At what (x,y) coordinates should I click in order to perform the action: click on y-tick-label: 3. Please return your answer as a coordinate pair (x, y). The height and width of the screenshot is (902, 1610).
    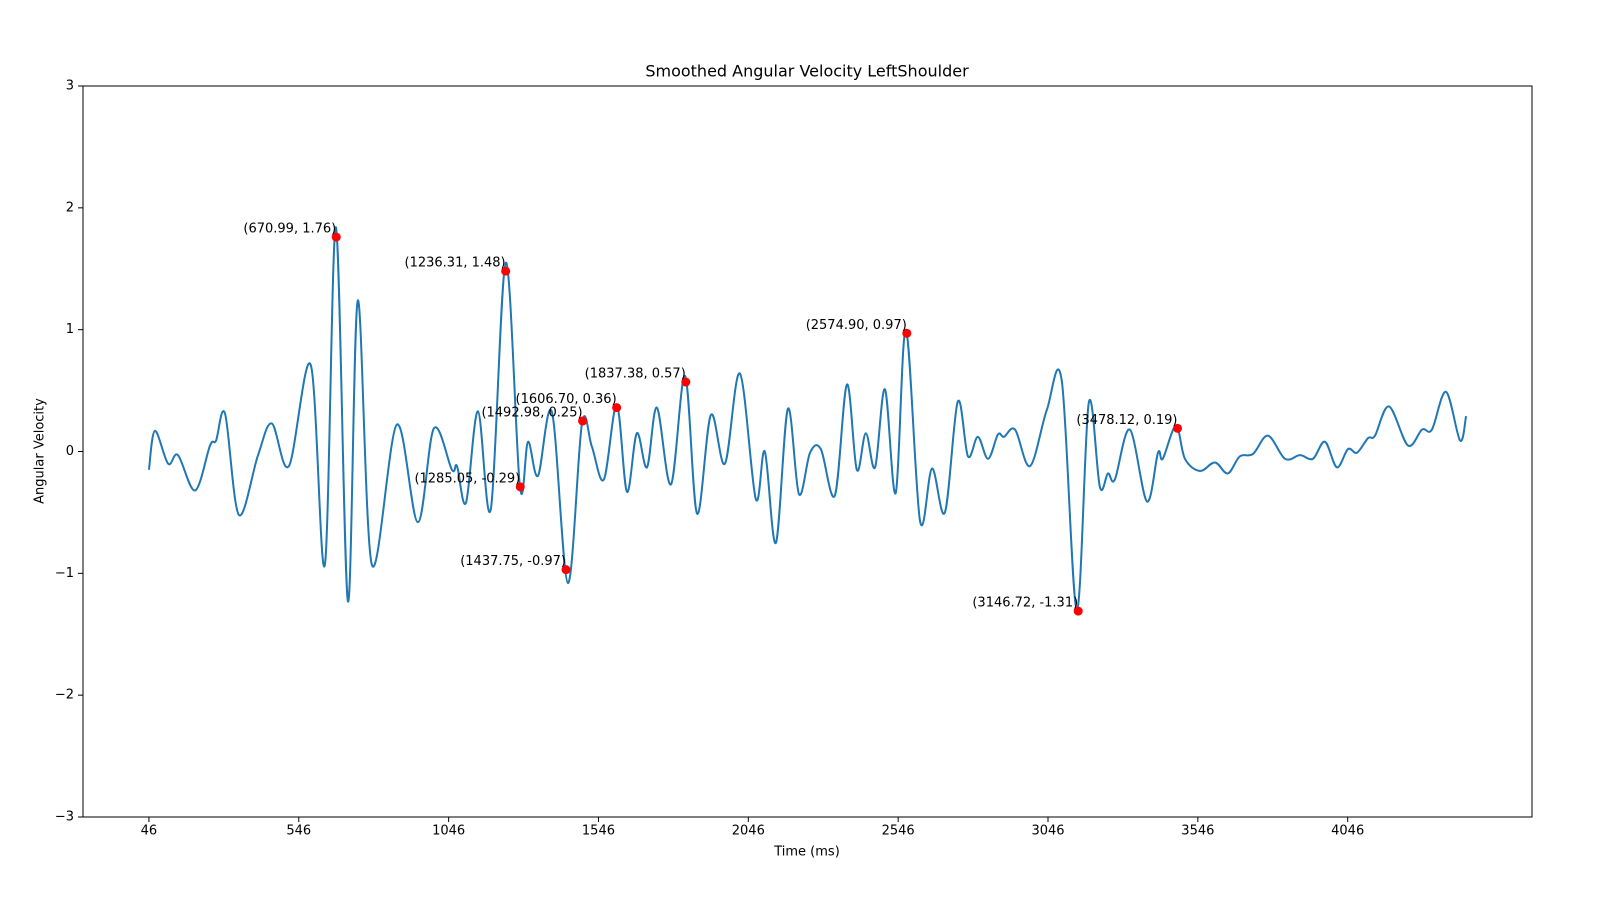
    Looking at the image, I should click on (70, 86).